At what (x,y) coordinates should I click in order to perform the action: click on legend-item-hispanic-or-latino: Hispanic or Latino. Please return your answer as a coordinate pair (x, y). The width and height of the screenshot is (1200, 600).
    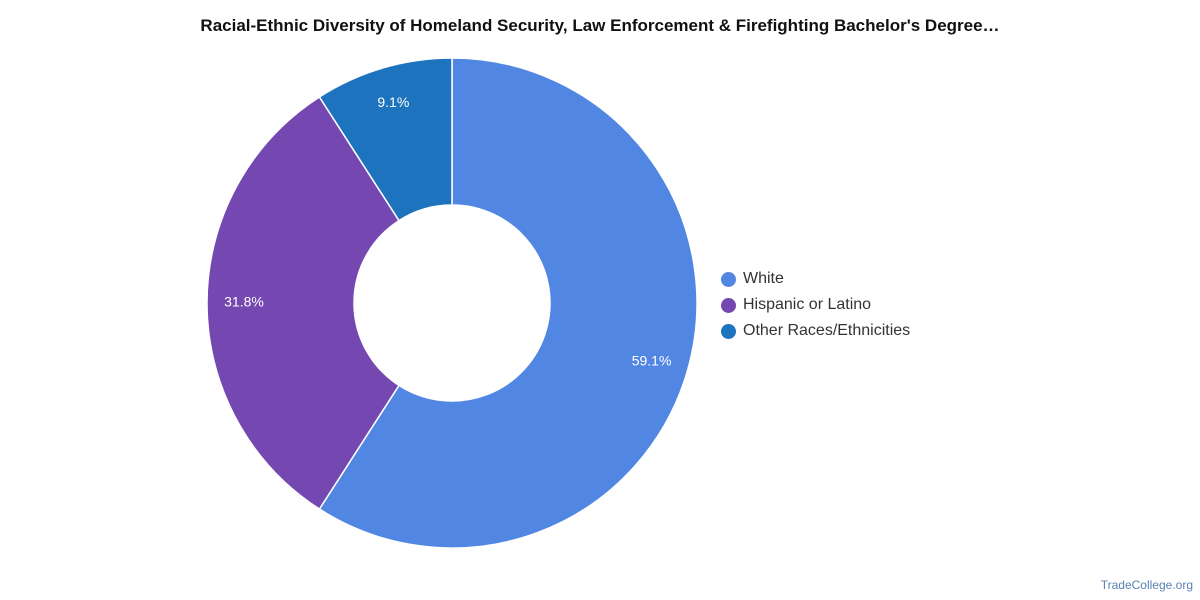
    Looking at the image, I should click on (815, 305).